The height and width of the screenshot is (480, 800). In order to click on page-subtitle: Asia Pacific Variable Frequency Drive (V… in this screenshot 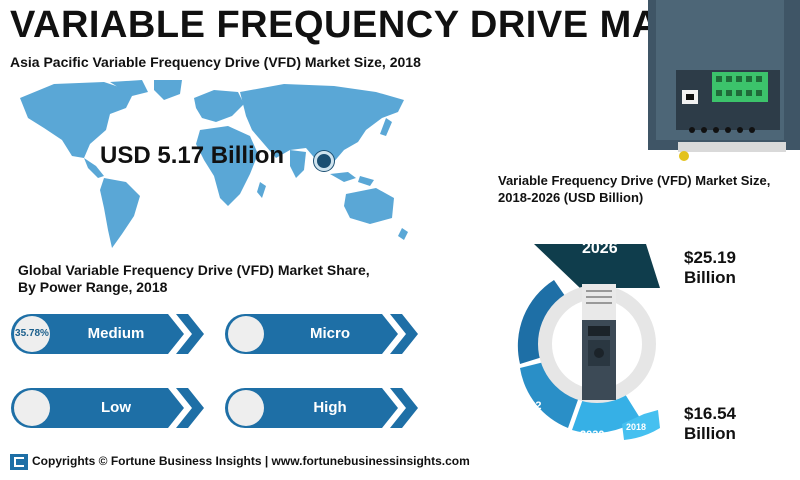, I will do `click(215, 62)`.